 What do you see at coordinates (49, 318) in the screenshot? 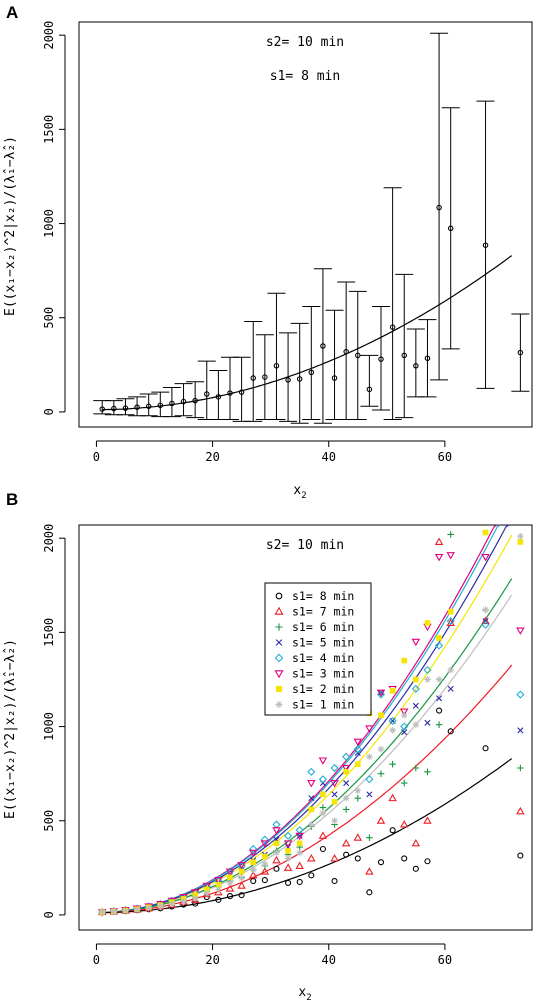
I see `panel-a-y-tick-label: 500` at bounding box center [49, 318].